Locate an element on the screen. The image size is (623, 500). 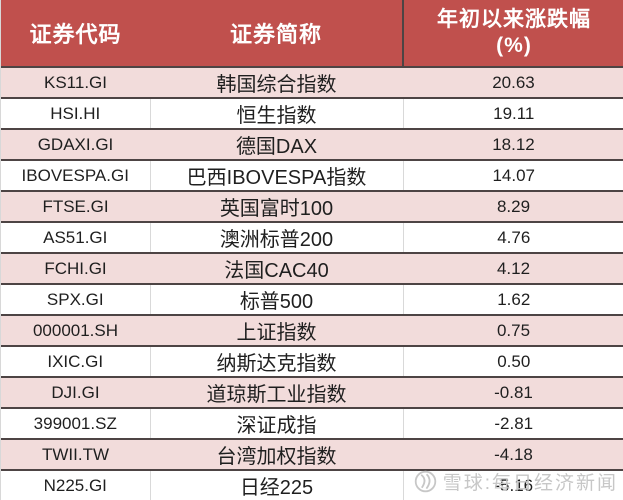
col-header-change-line1: 年初以来涨跌幅 is located at coordinates (514, 19).